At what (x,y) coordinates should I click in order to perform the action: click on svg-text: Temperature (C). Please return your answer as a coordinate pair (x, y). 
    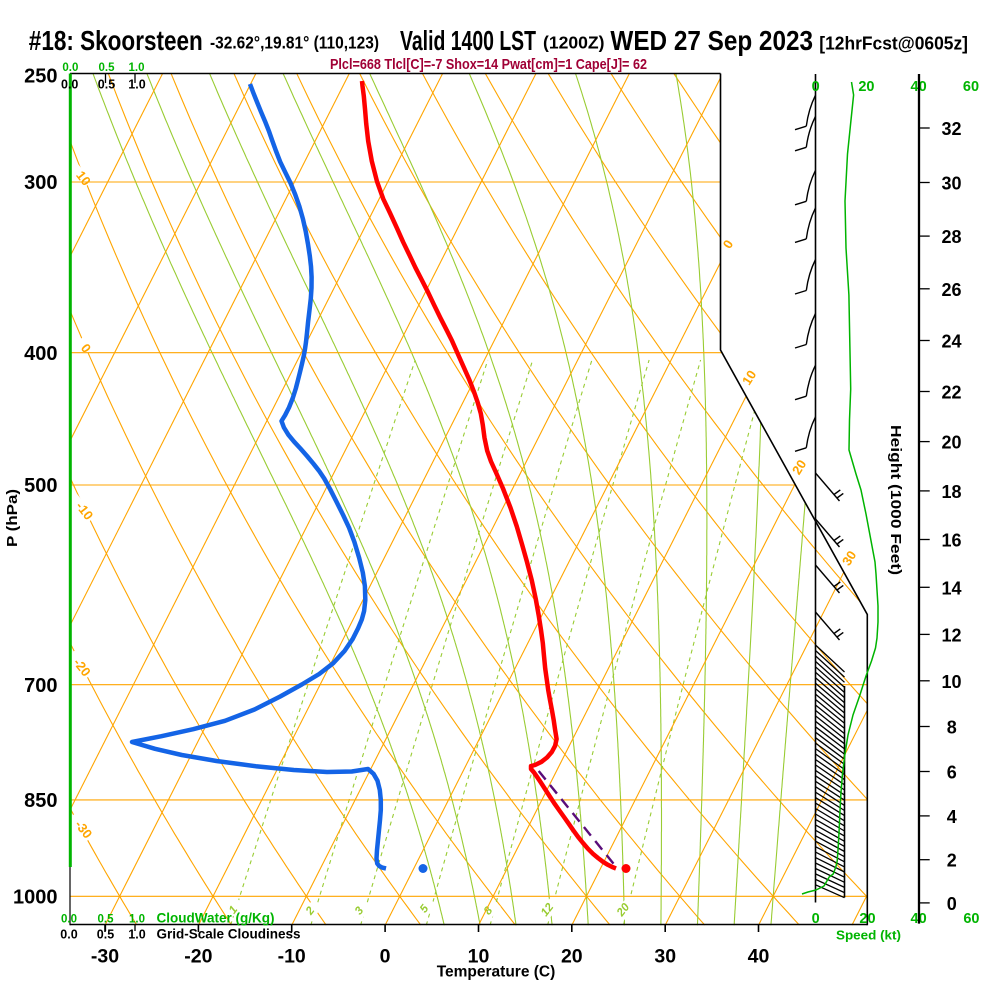
    Looking at the image, I should click on (496, 972).